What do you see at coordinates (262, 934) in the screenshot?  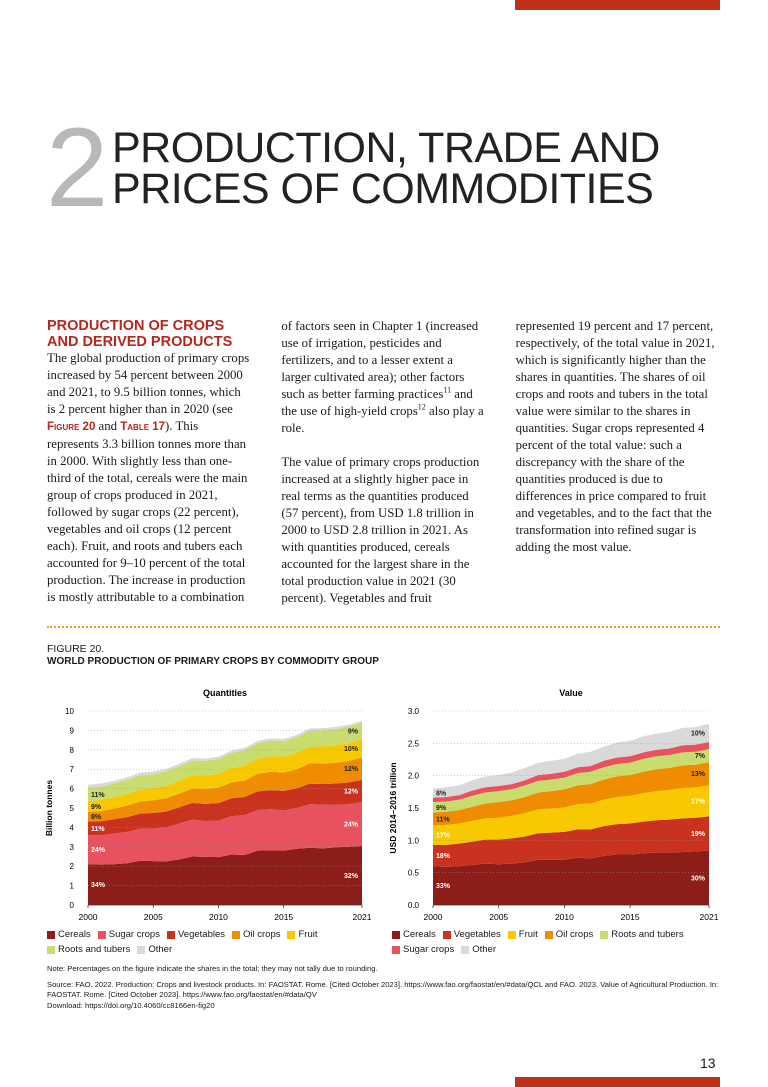 I see `legend-label: Oil crops` at bounding box center [262, 934].